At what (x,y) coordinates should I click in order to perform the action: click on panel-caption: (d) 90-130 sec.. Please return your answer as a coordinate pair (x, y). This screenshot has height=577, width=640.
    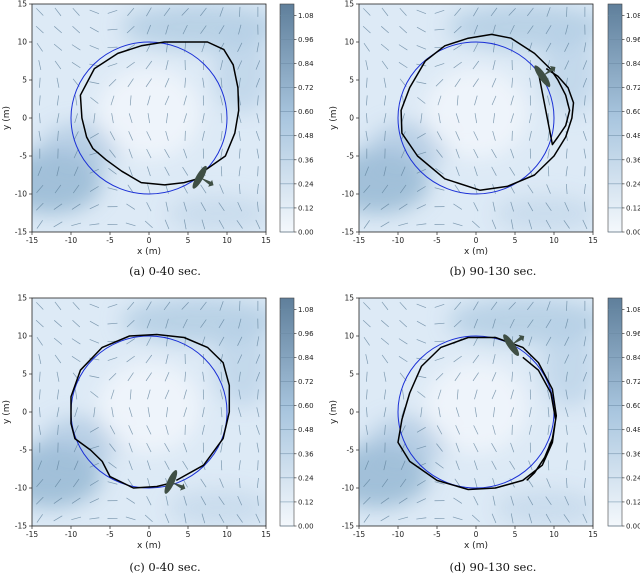
    Looking at the image, I should click on (493, 567).